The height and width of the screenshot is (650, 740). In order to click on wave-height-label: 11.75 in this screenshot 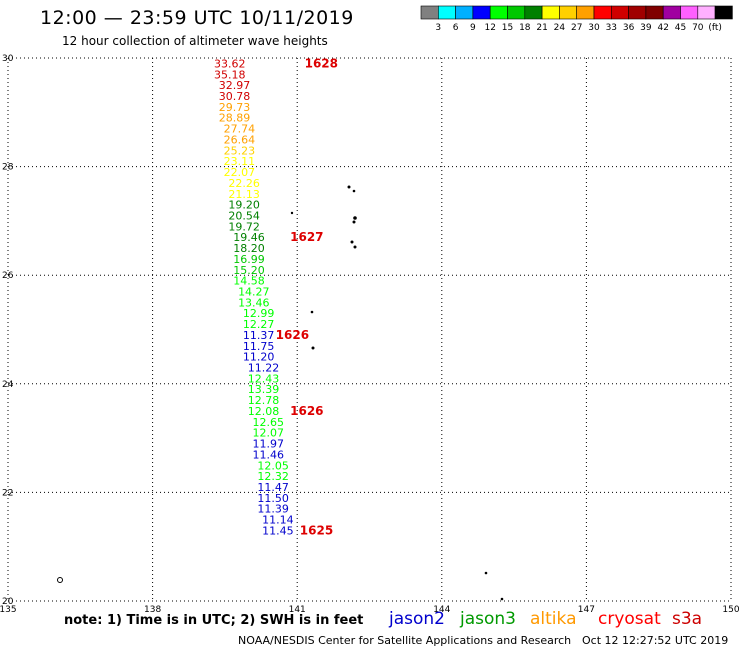, I will do `click(259, 346)`.